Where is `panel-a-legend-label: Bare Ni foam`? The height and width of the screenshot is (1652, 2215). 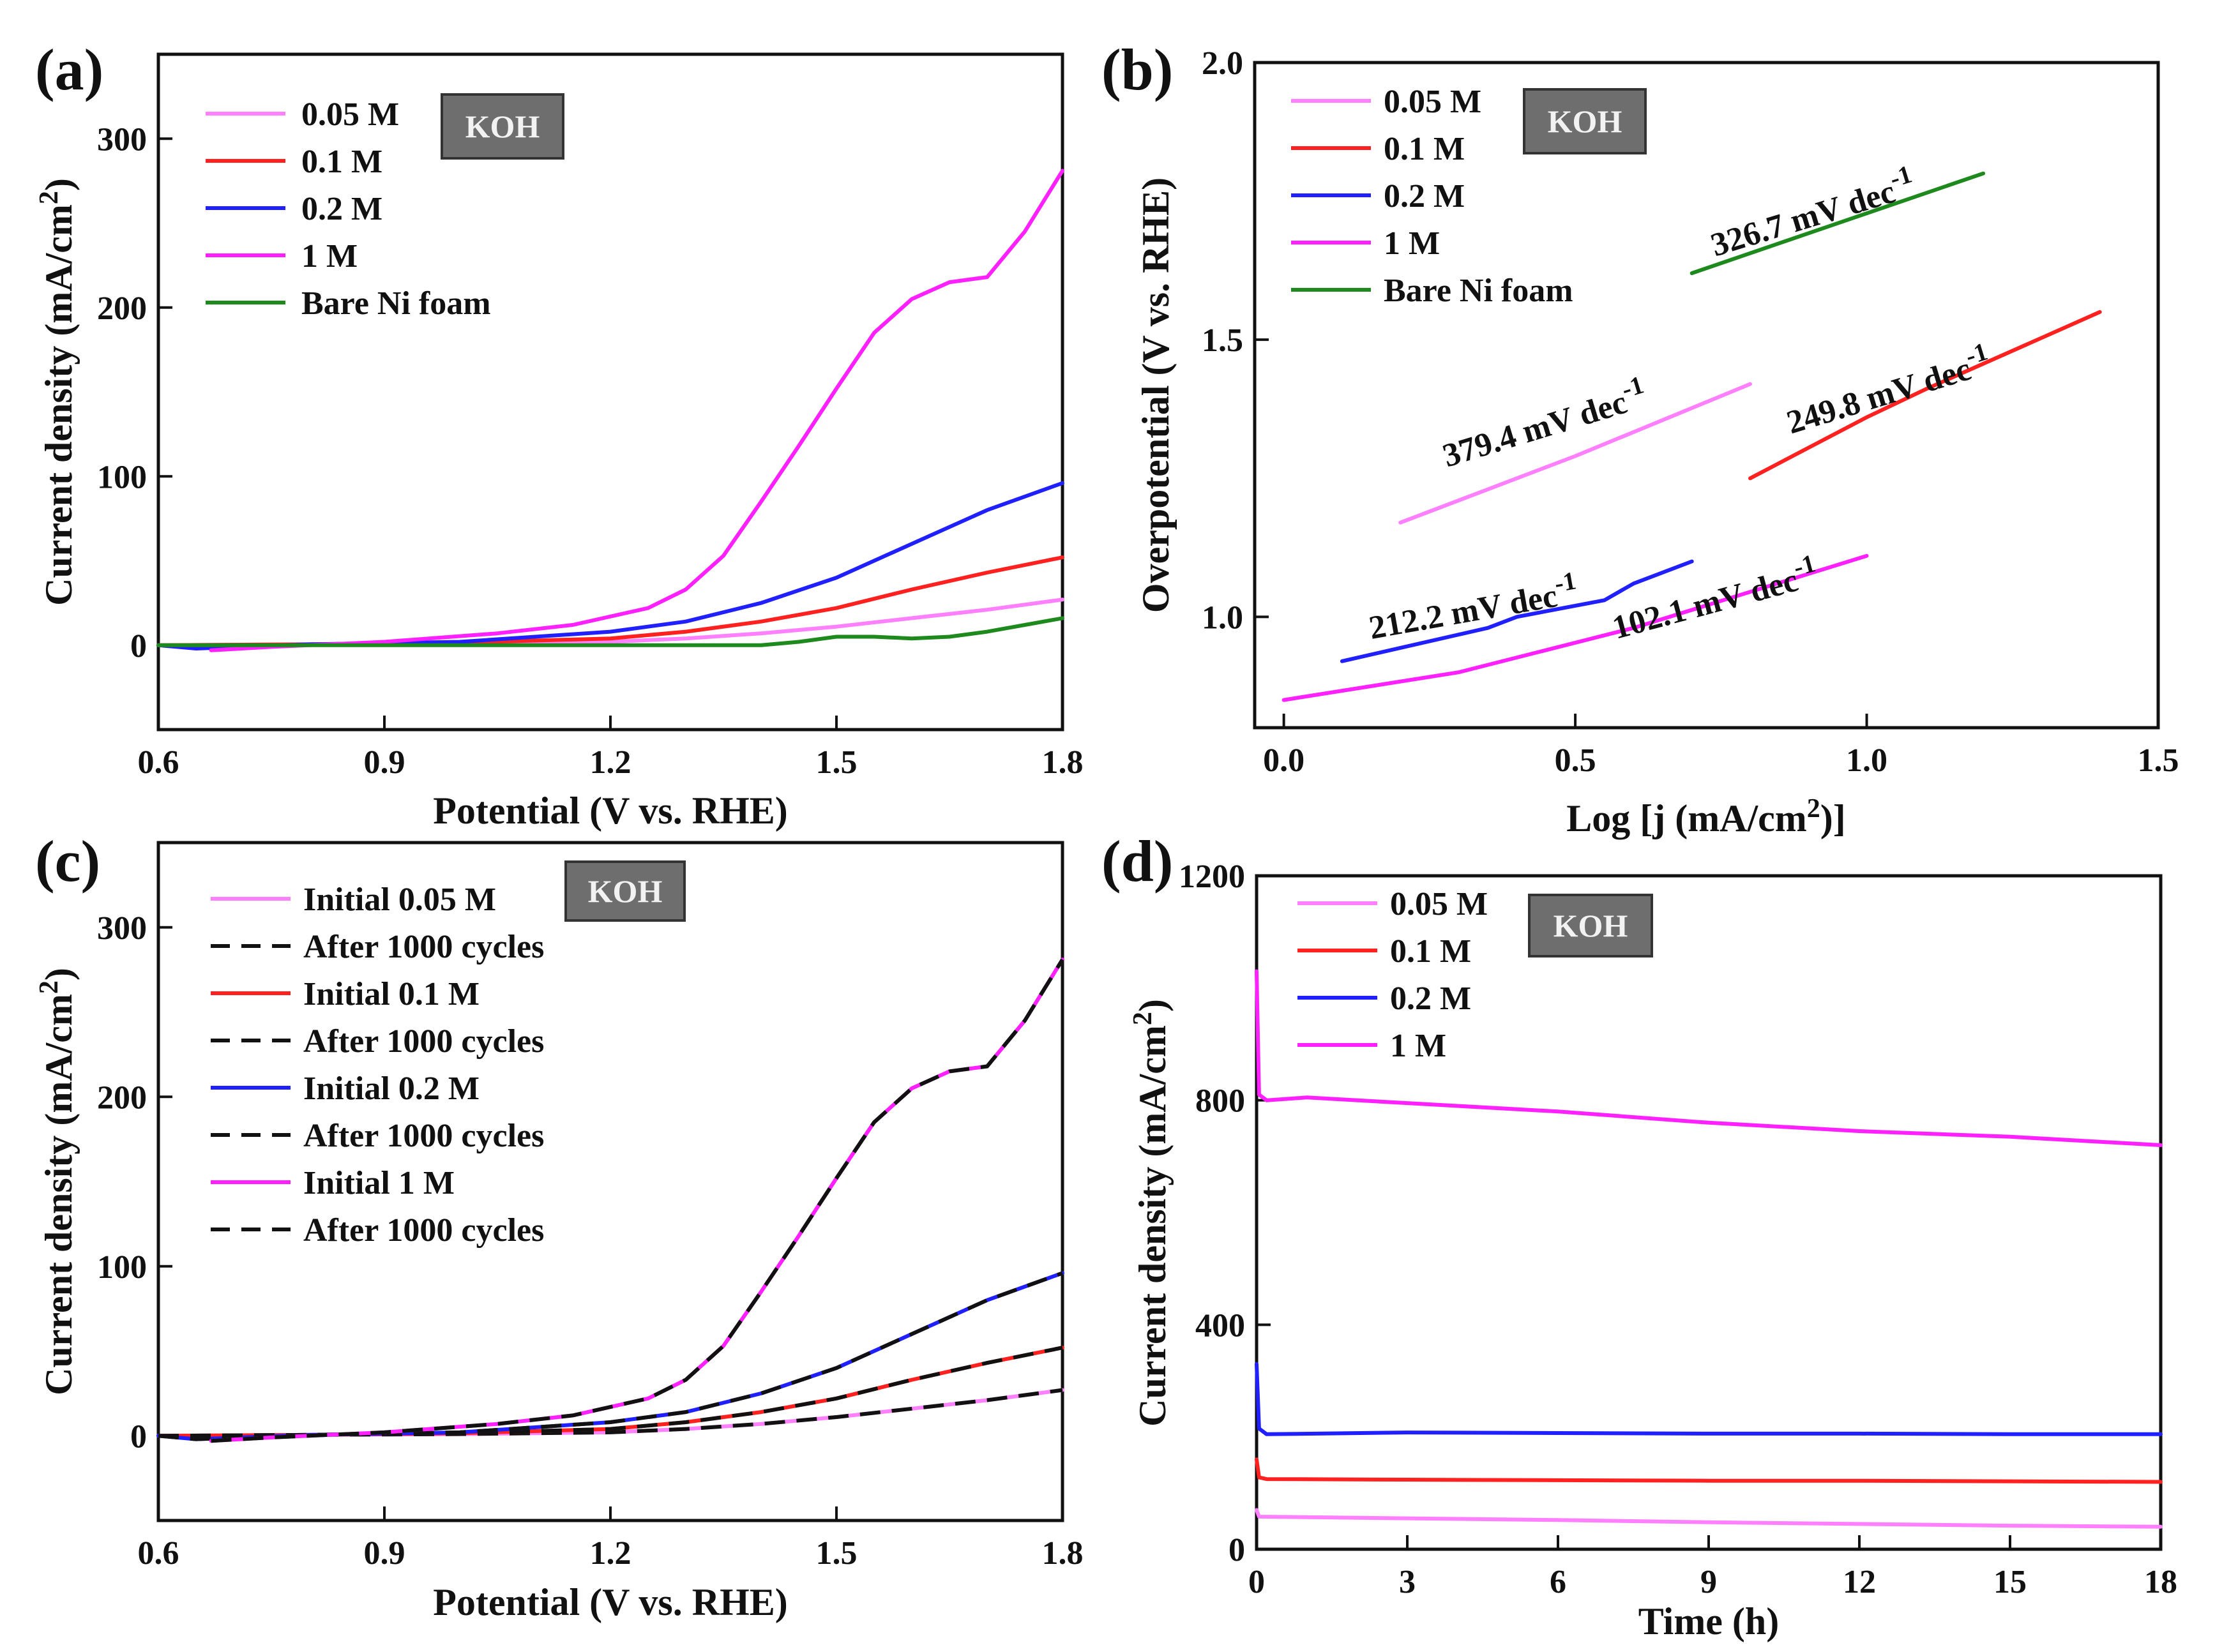
panel-a-legend-label: Bare Ni foam is located at coordinates (396, 303).